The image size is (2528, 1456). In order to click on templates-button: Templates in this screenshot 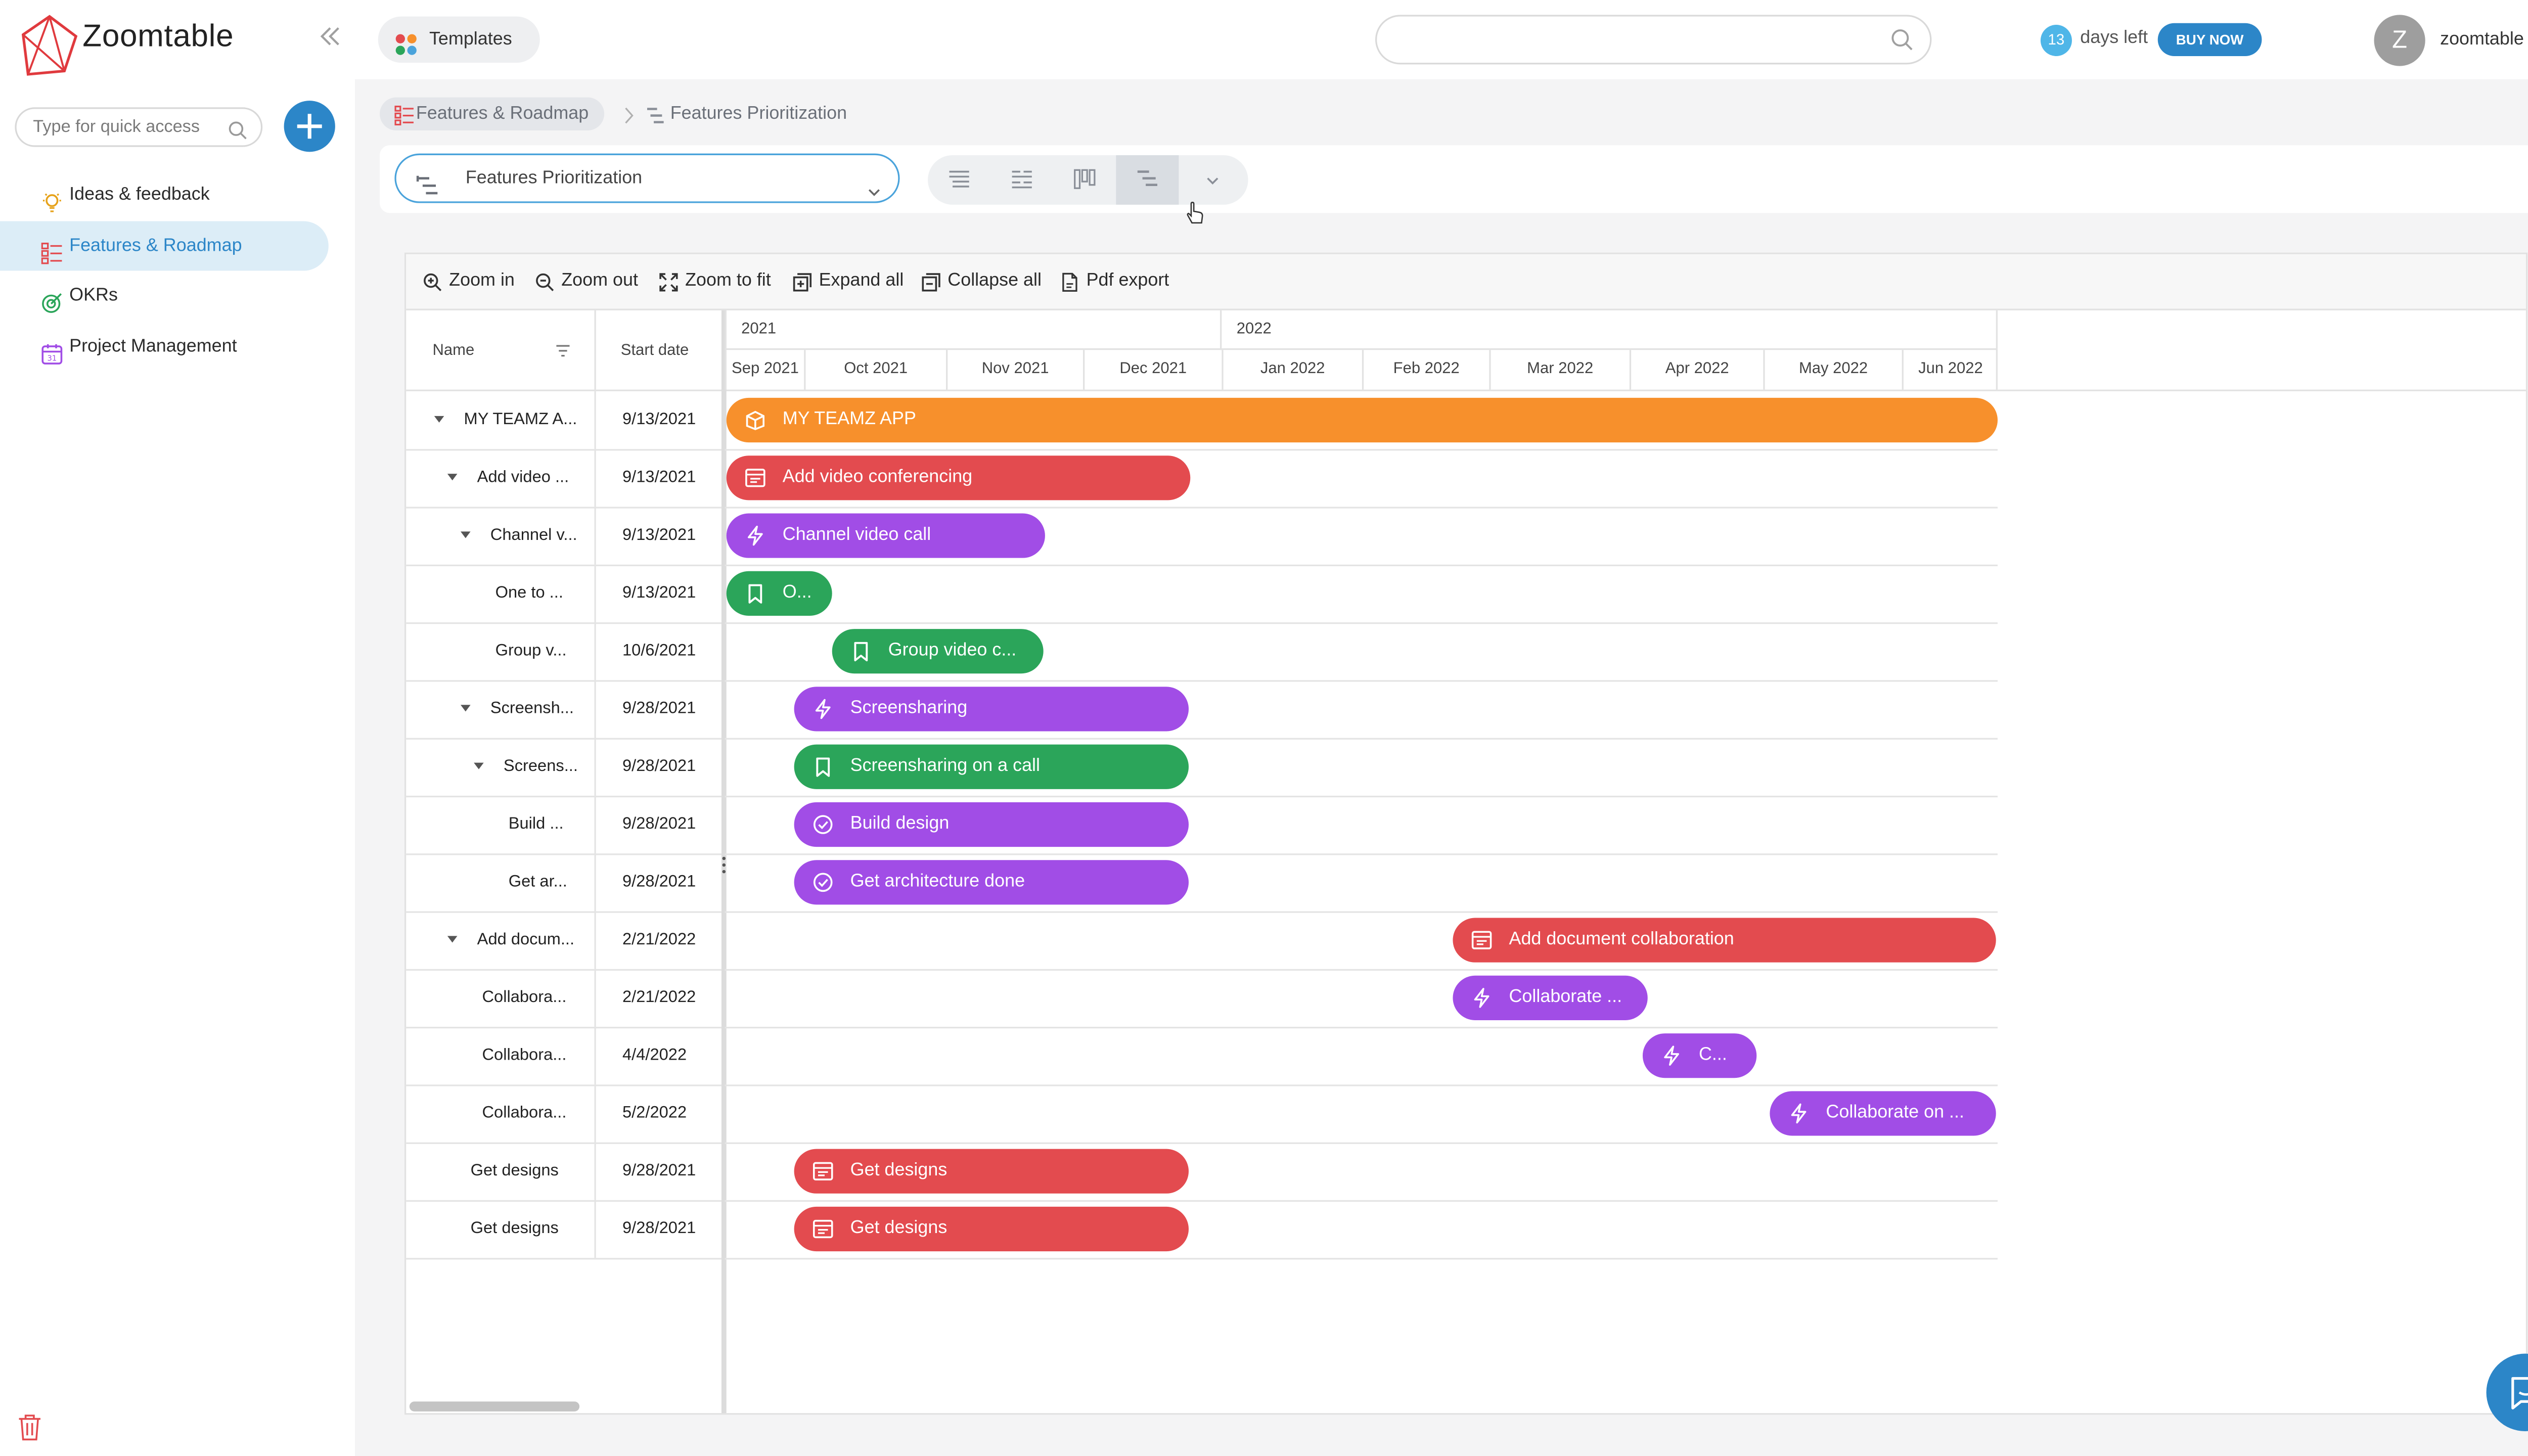, I will do `click(459, 39)`.